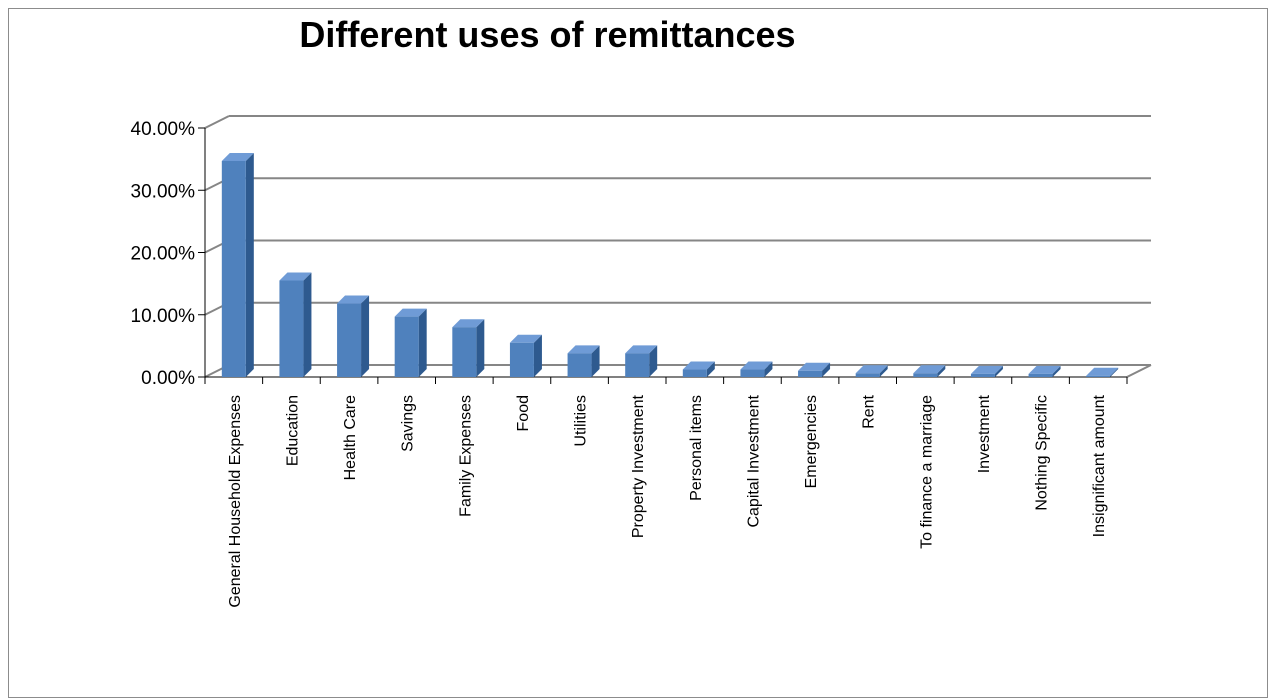  What do you see at coordinates (235, 501) in the screenshot?
I see `x-tick-label: General Household Expenses` at bounding box center [235, 501].